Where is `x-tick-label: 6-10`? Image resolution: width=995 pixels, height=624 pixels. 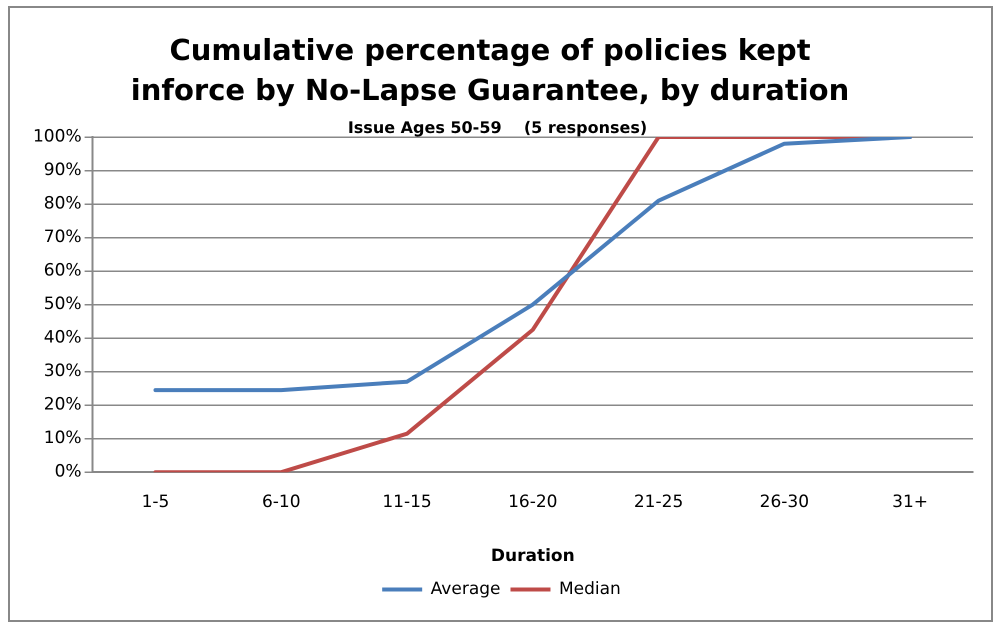
x-tick-label: 6-10 is located at coordinates (281, 502).